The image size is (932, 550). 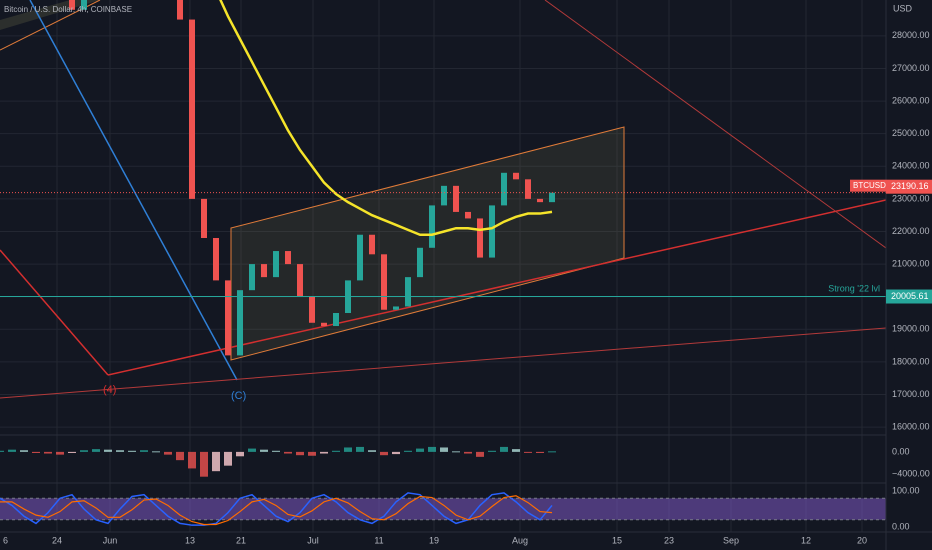 I want to click on level-tag, so click(x=909, y=296).